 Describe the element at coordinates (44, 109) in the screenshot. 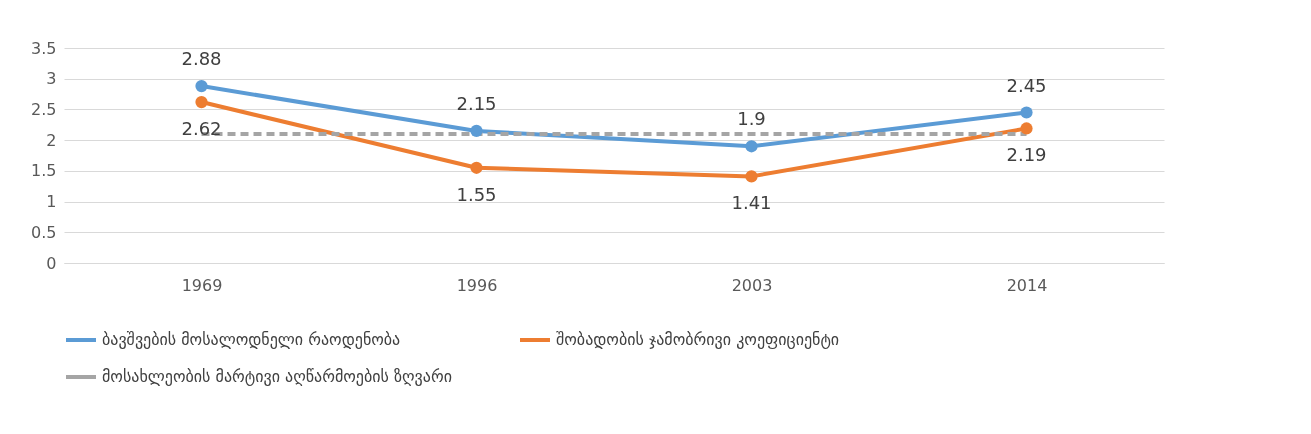

I see `y-tick-label: 2.5` at that location.